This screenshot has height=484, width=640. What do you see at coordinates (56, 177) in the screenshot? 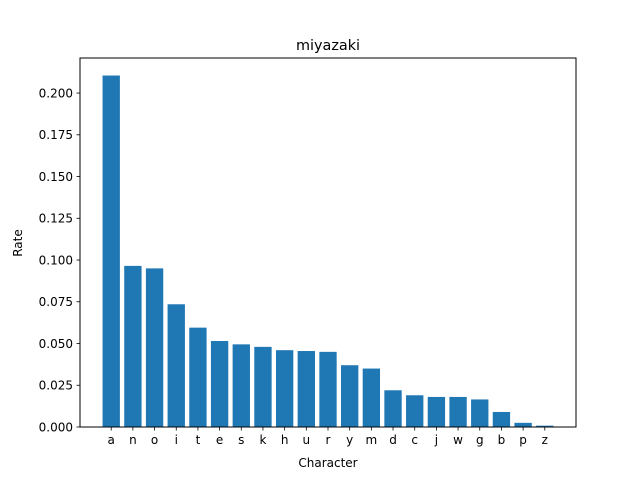
I see `y-tick-label: 0.150` at bounding box center [56, 177].